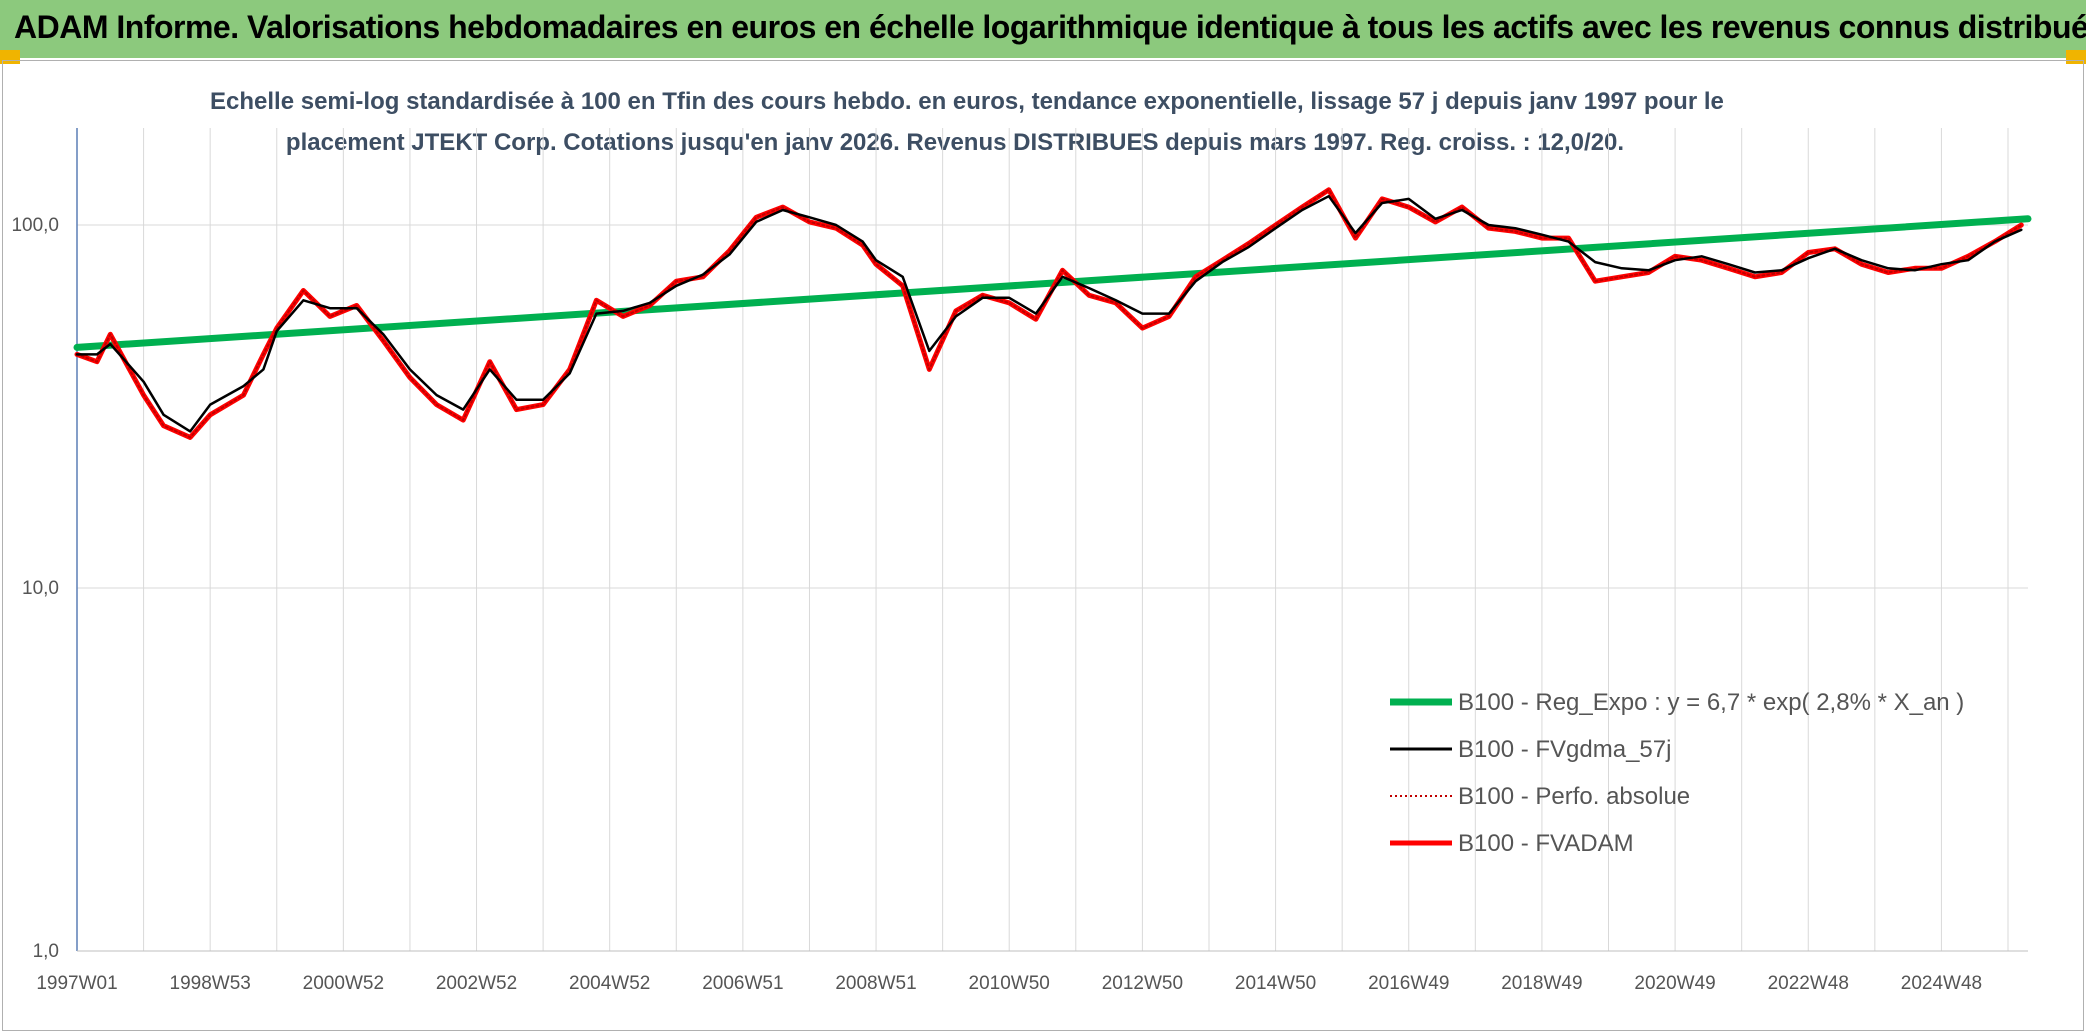 This screenshot has width=2086, height=1033. I want to click on x-tick-label: 2024W48, so click(1941, 983).